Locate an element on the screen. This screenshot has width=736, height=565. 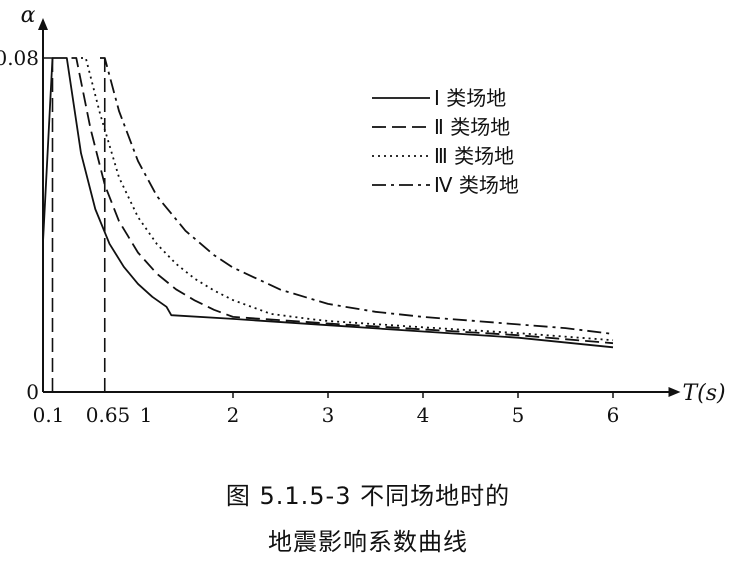
x-tick-label: 0.65 is located at coordinates (108, 415).